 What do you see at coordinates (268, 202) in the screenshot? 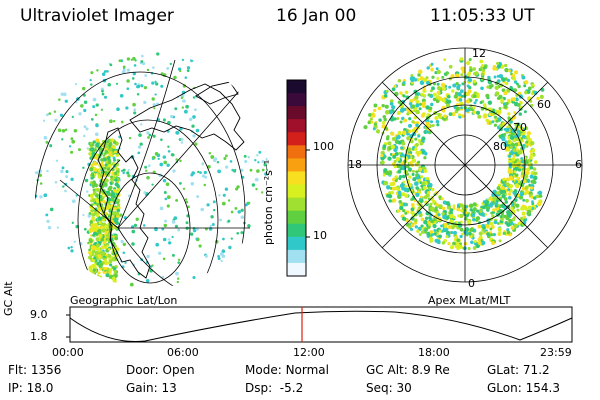
I see `colorbar-unit-label: photon cm⁻²s⁻¹` at bounding box center [268, 202].